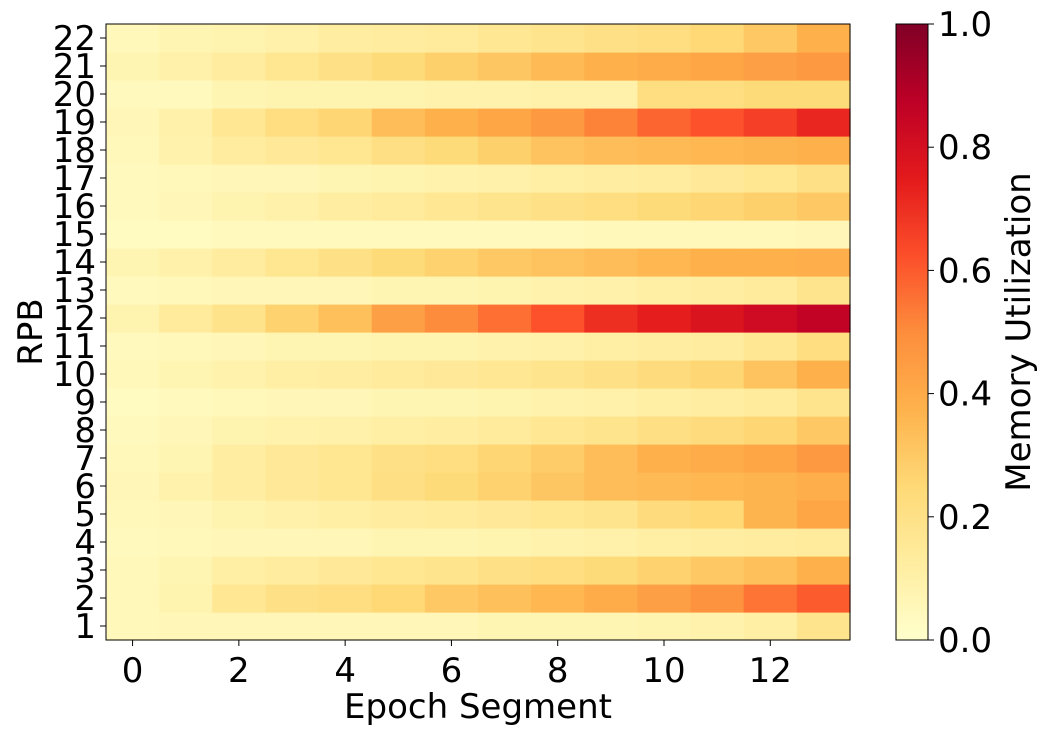 The image size is (1047, 737). I want to click on x-tick-label: 0, so click(133, 671).